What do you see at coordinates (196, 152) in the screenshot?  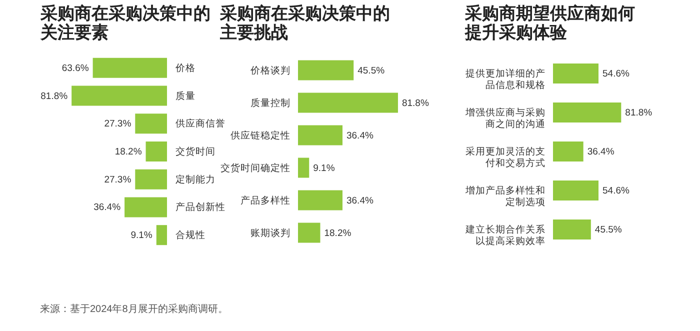 I see `y-tick-label: 交货时间` at bounding box center [196, 152].